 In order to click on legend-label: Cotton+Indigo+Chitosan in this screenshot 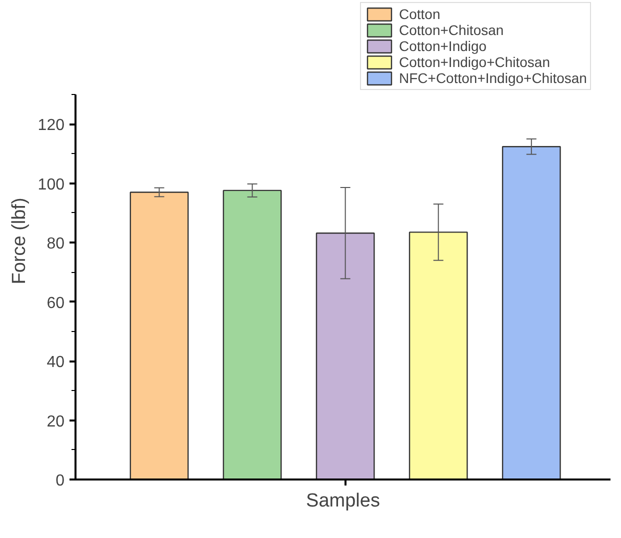, I will do `click(474, 62)`.